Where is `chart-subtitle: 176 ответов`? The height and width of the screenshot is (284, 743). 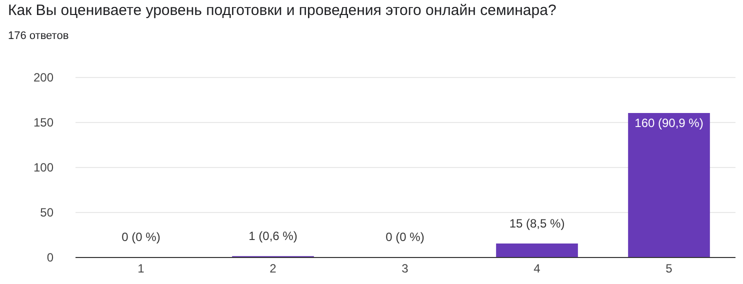
chart-subtitle: 176 ответов is located at coordinates (38, 36).